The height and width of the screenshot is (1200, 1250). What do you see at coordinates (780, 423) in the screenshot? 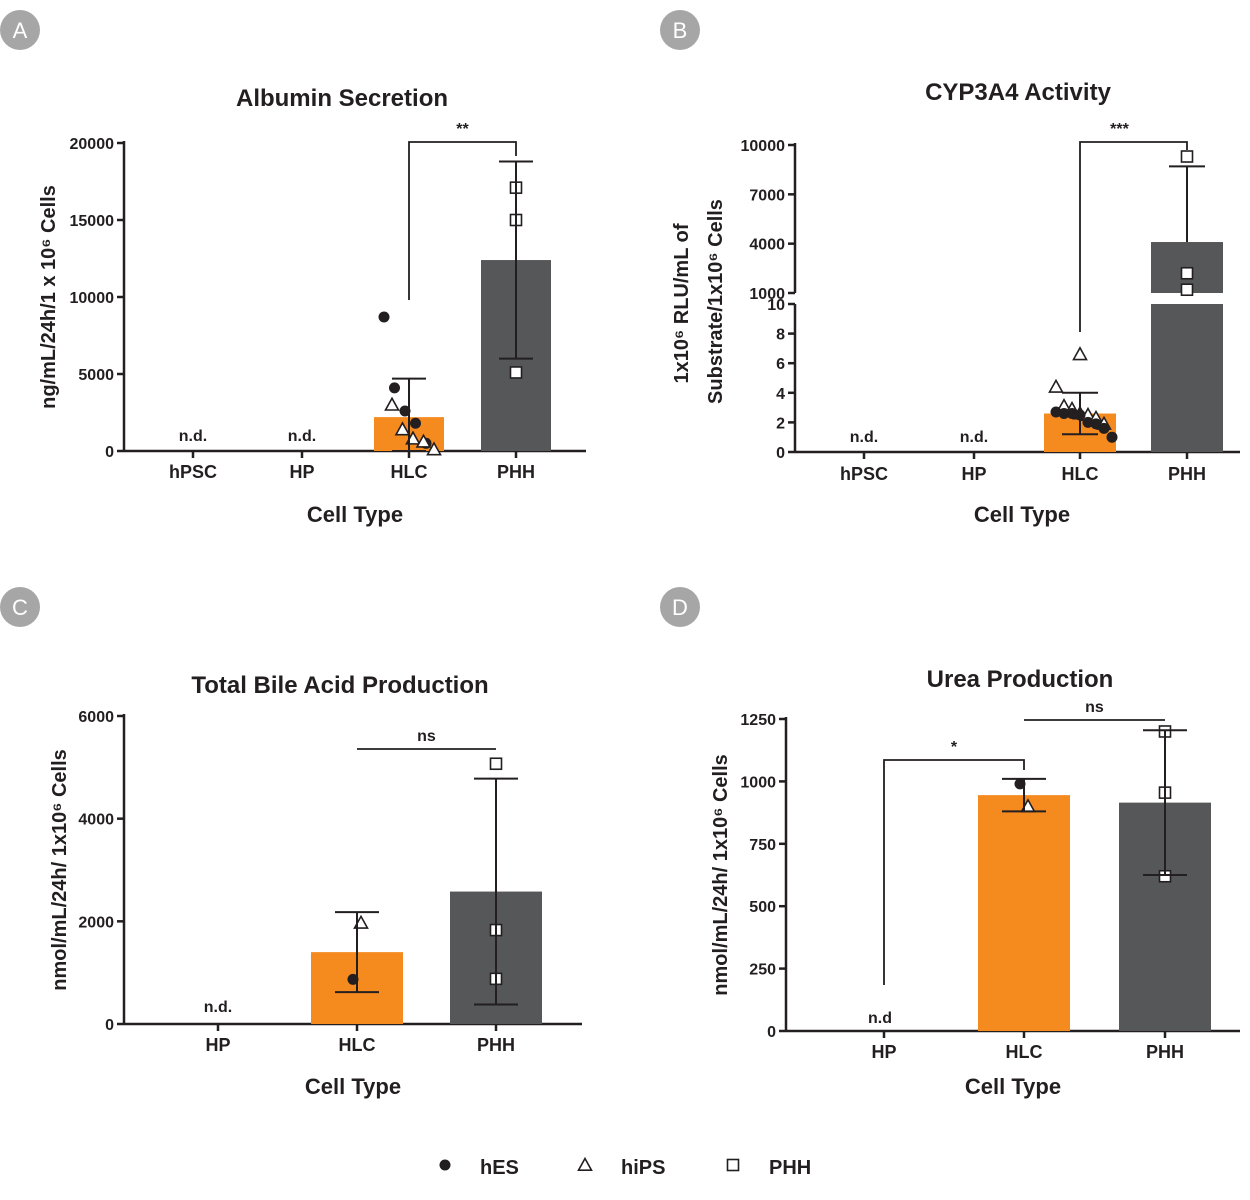
I see `y-tick-label: 2` at bounding box center [780, 423].